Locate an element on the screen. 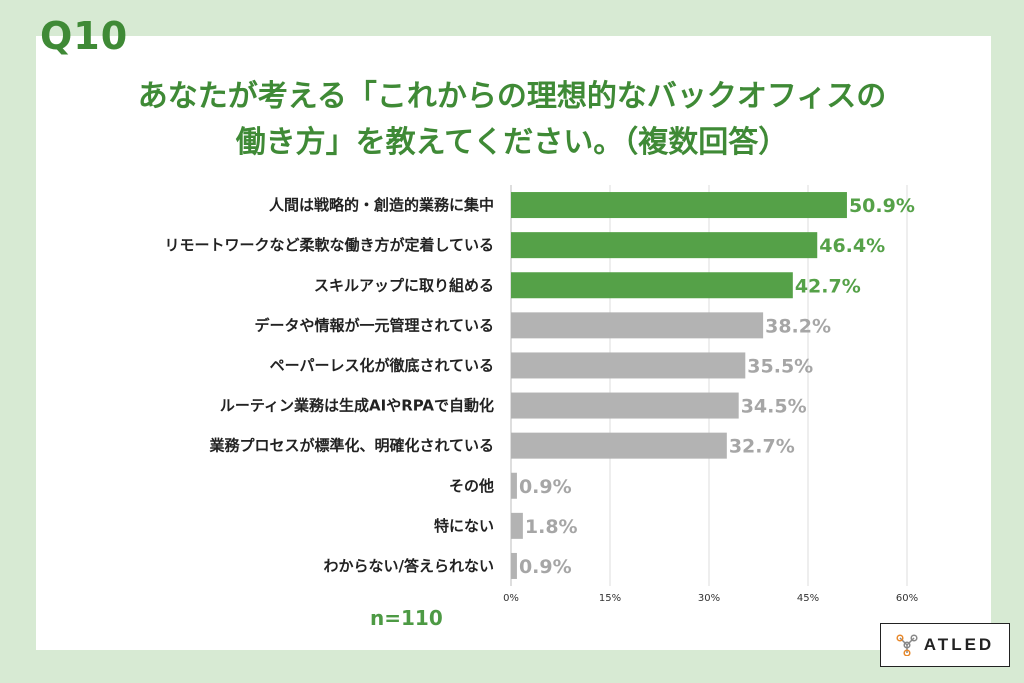  category-label: 人間は戦略的・創造的業務に集中 is located at coordinates (381, 205).